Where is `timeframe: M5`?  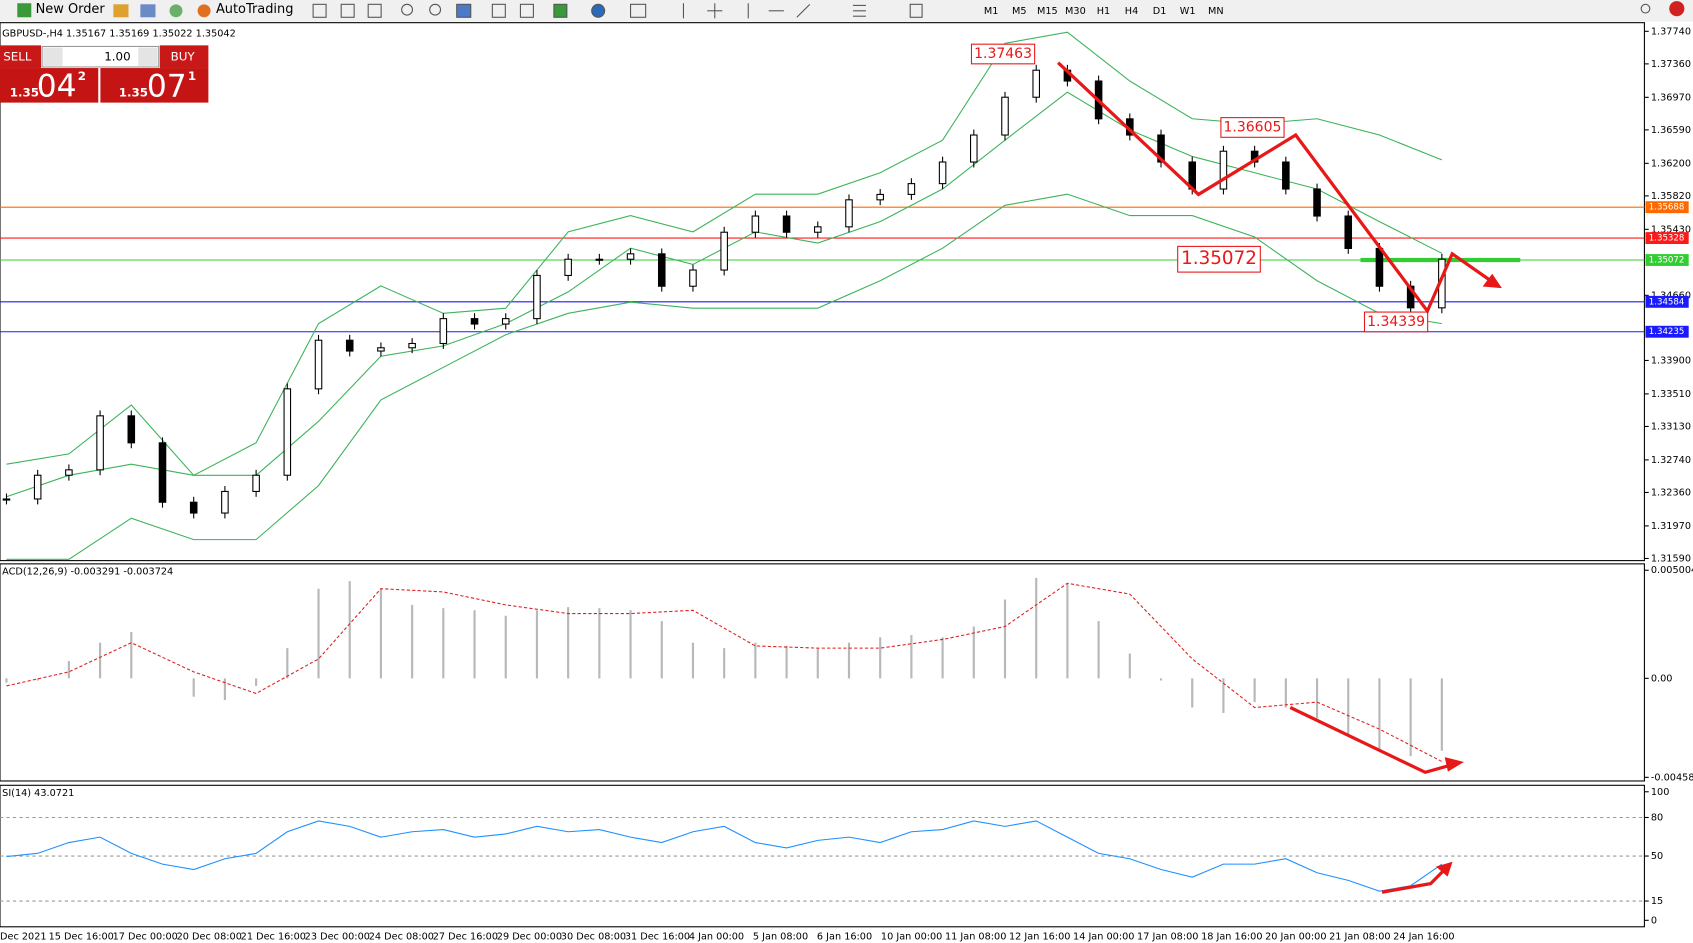
timeframe: M5 is located at coordinates (1019, 11).